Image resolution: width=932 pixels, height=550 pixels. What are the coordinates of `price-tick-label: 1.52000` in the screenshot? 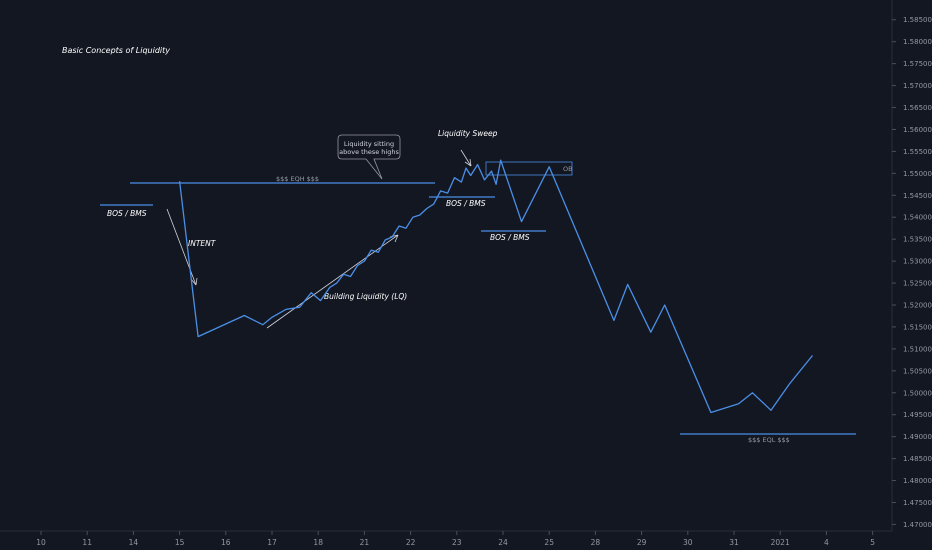 It's located at (917, 305).